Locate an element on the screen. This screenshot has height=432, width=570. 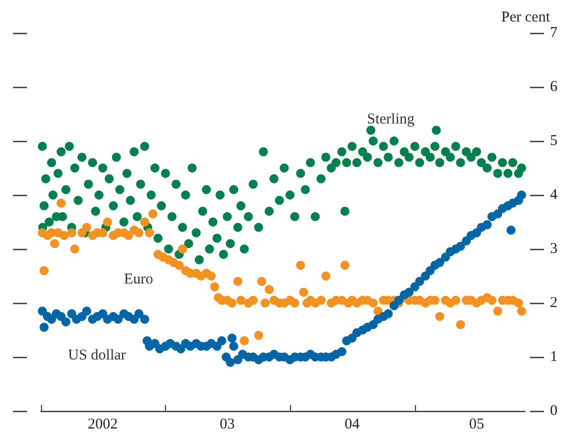
x-tick-label: 03 is located at coordinates (227, 424).